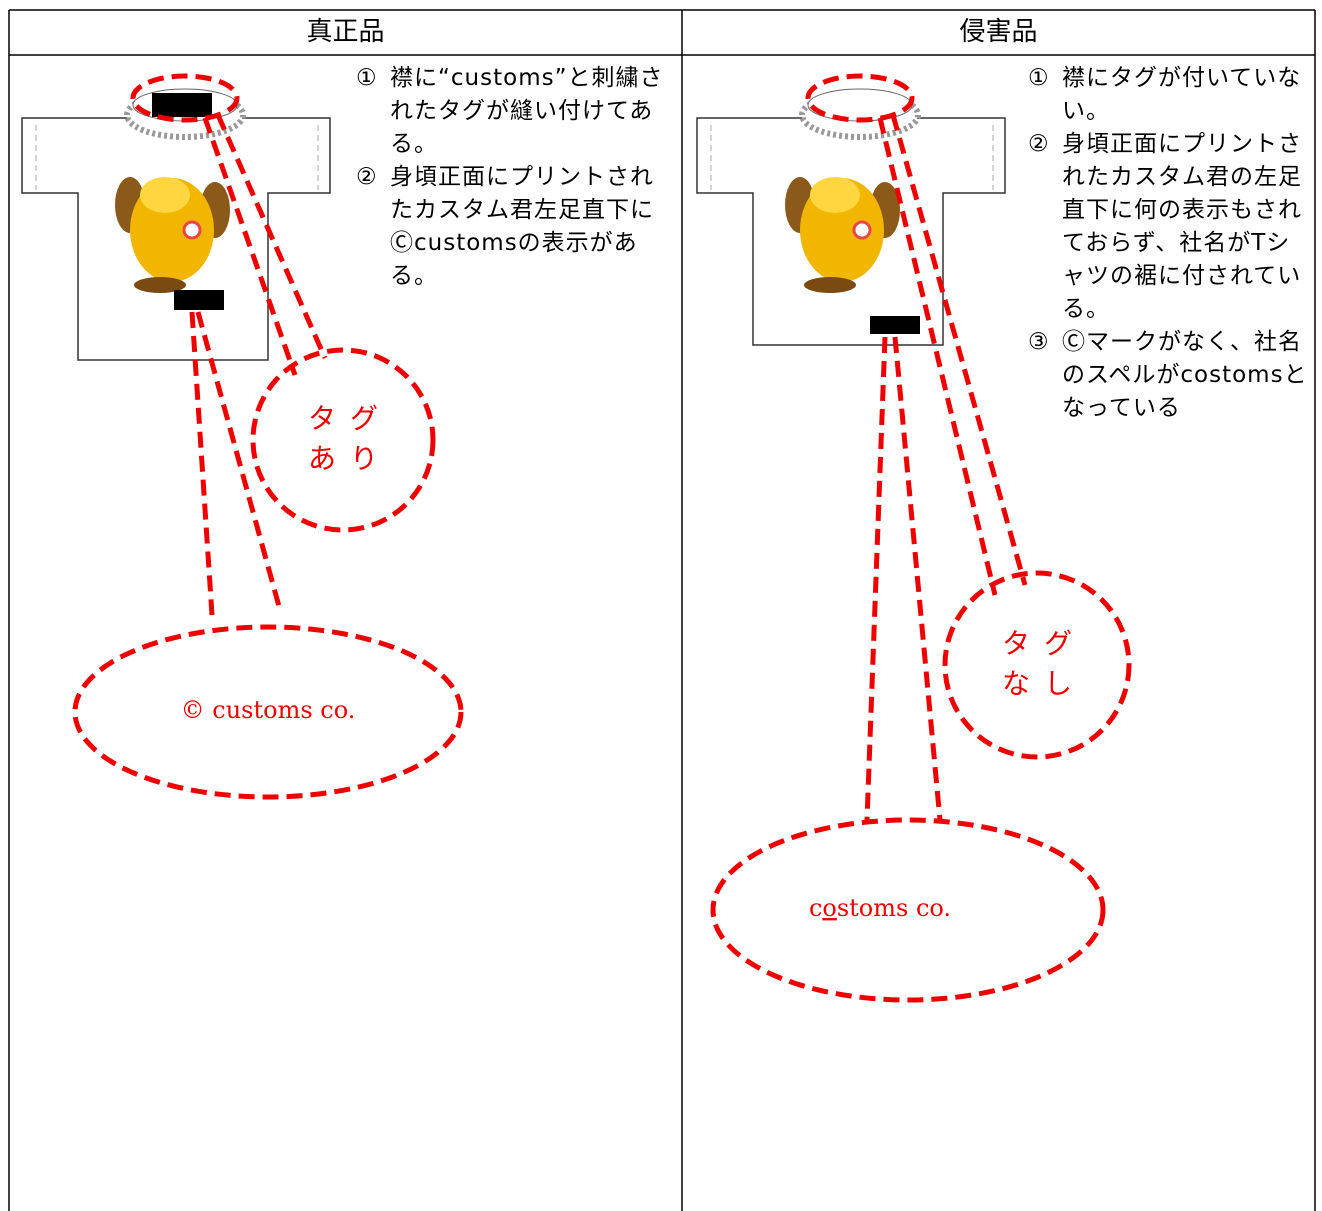 The width and height of the screenshot is (1322, 1211). What do you see at coordinates (1185, 375) in the screenshot?
I see `note-text: Ⓒマークがなく、社名のスペルがcostomsとなっている` at bounding box center [1185, 375].